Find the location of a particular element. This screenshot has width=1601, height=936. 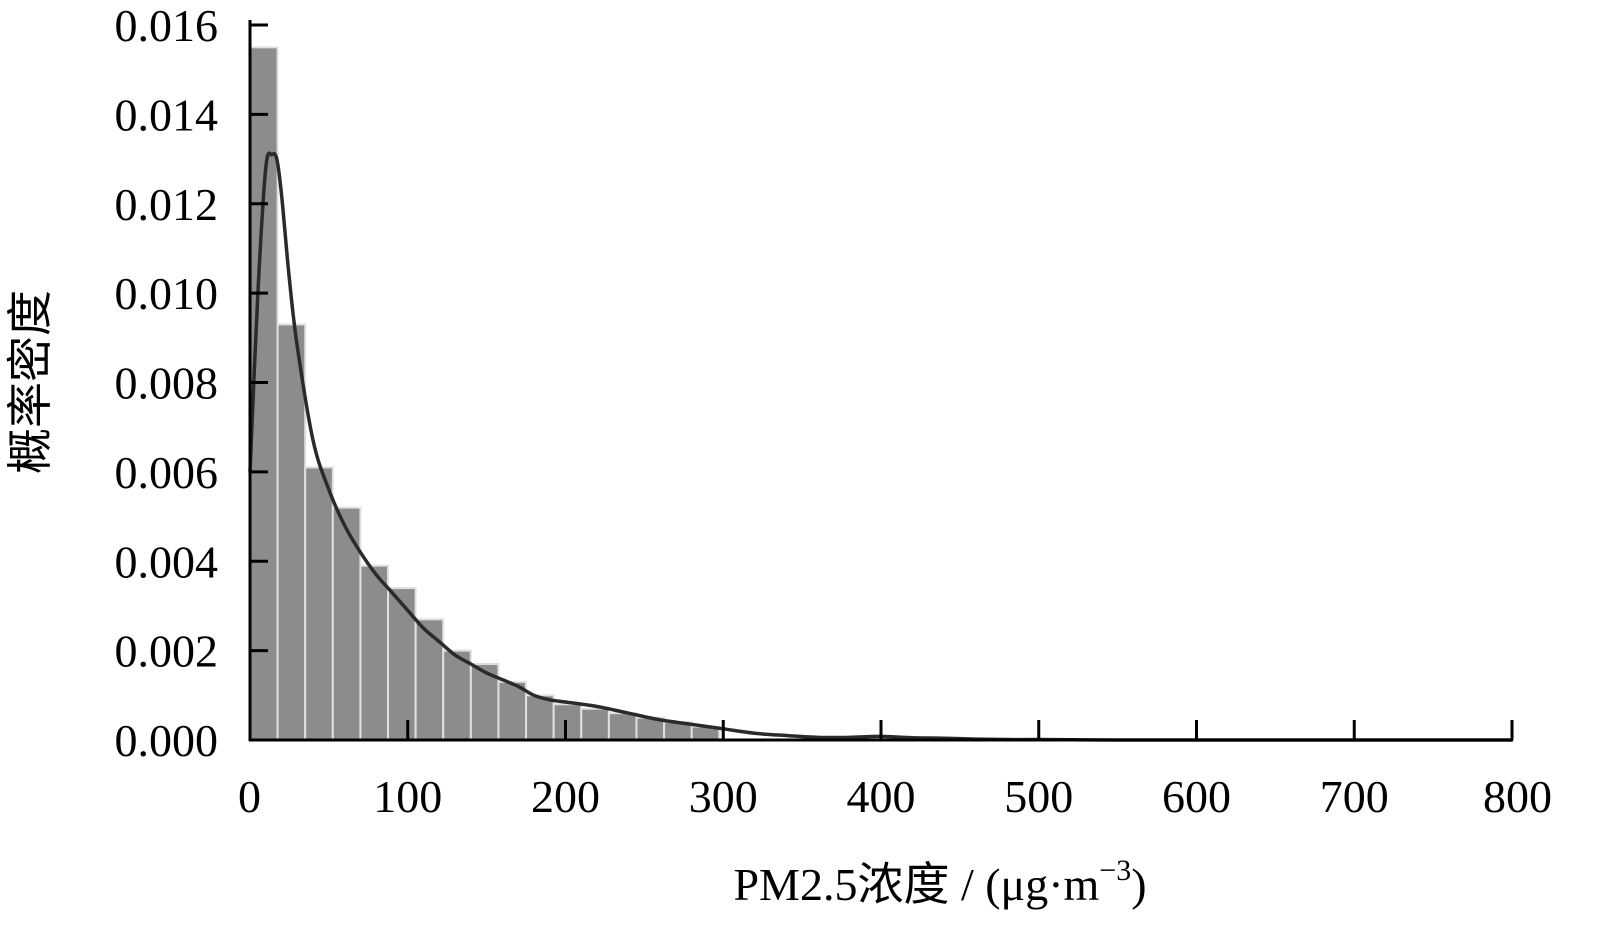

y-tick-label-4: 0.008 is located at coordinates (167, 383).